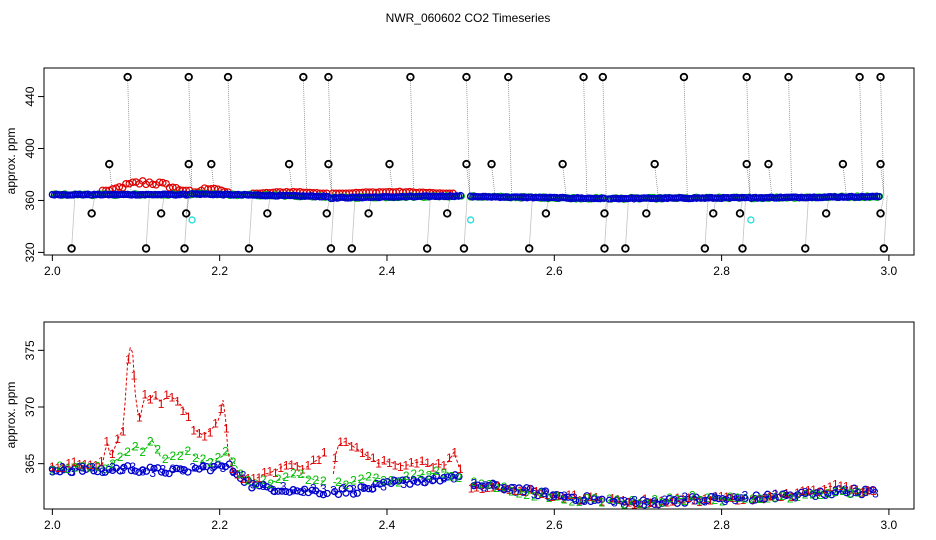 The image size is (936, 540). Describe the element at coordinates (11, 415) in the screenshot. I see `bottom-y-axis-label: approx. ppm` at that location.